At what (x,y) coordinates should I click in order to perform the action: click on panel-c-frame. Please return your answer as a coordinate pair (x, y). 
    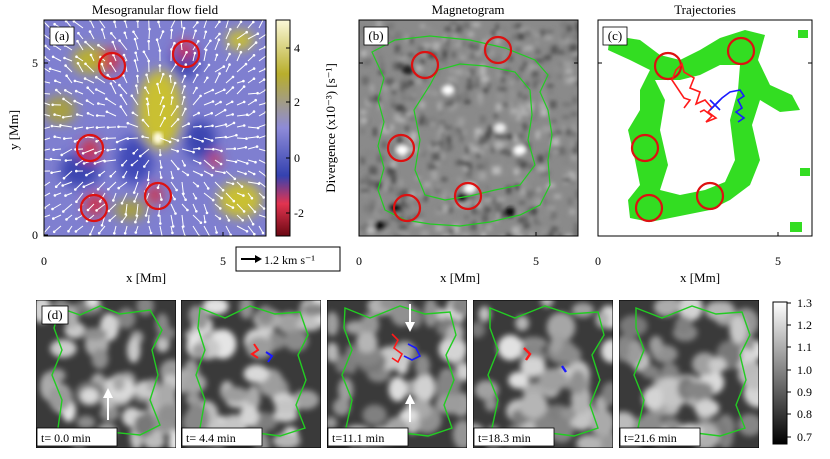
    Looking at the image, I should click on (705, 128).